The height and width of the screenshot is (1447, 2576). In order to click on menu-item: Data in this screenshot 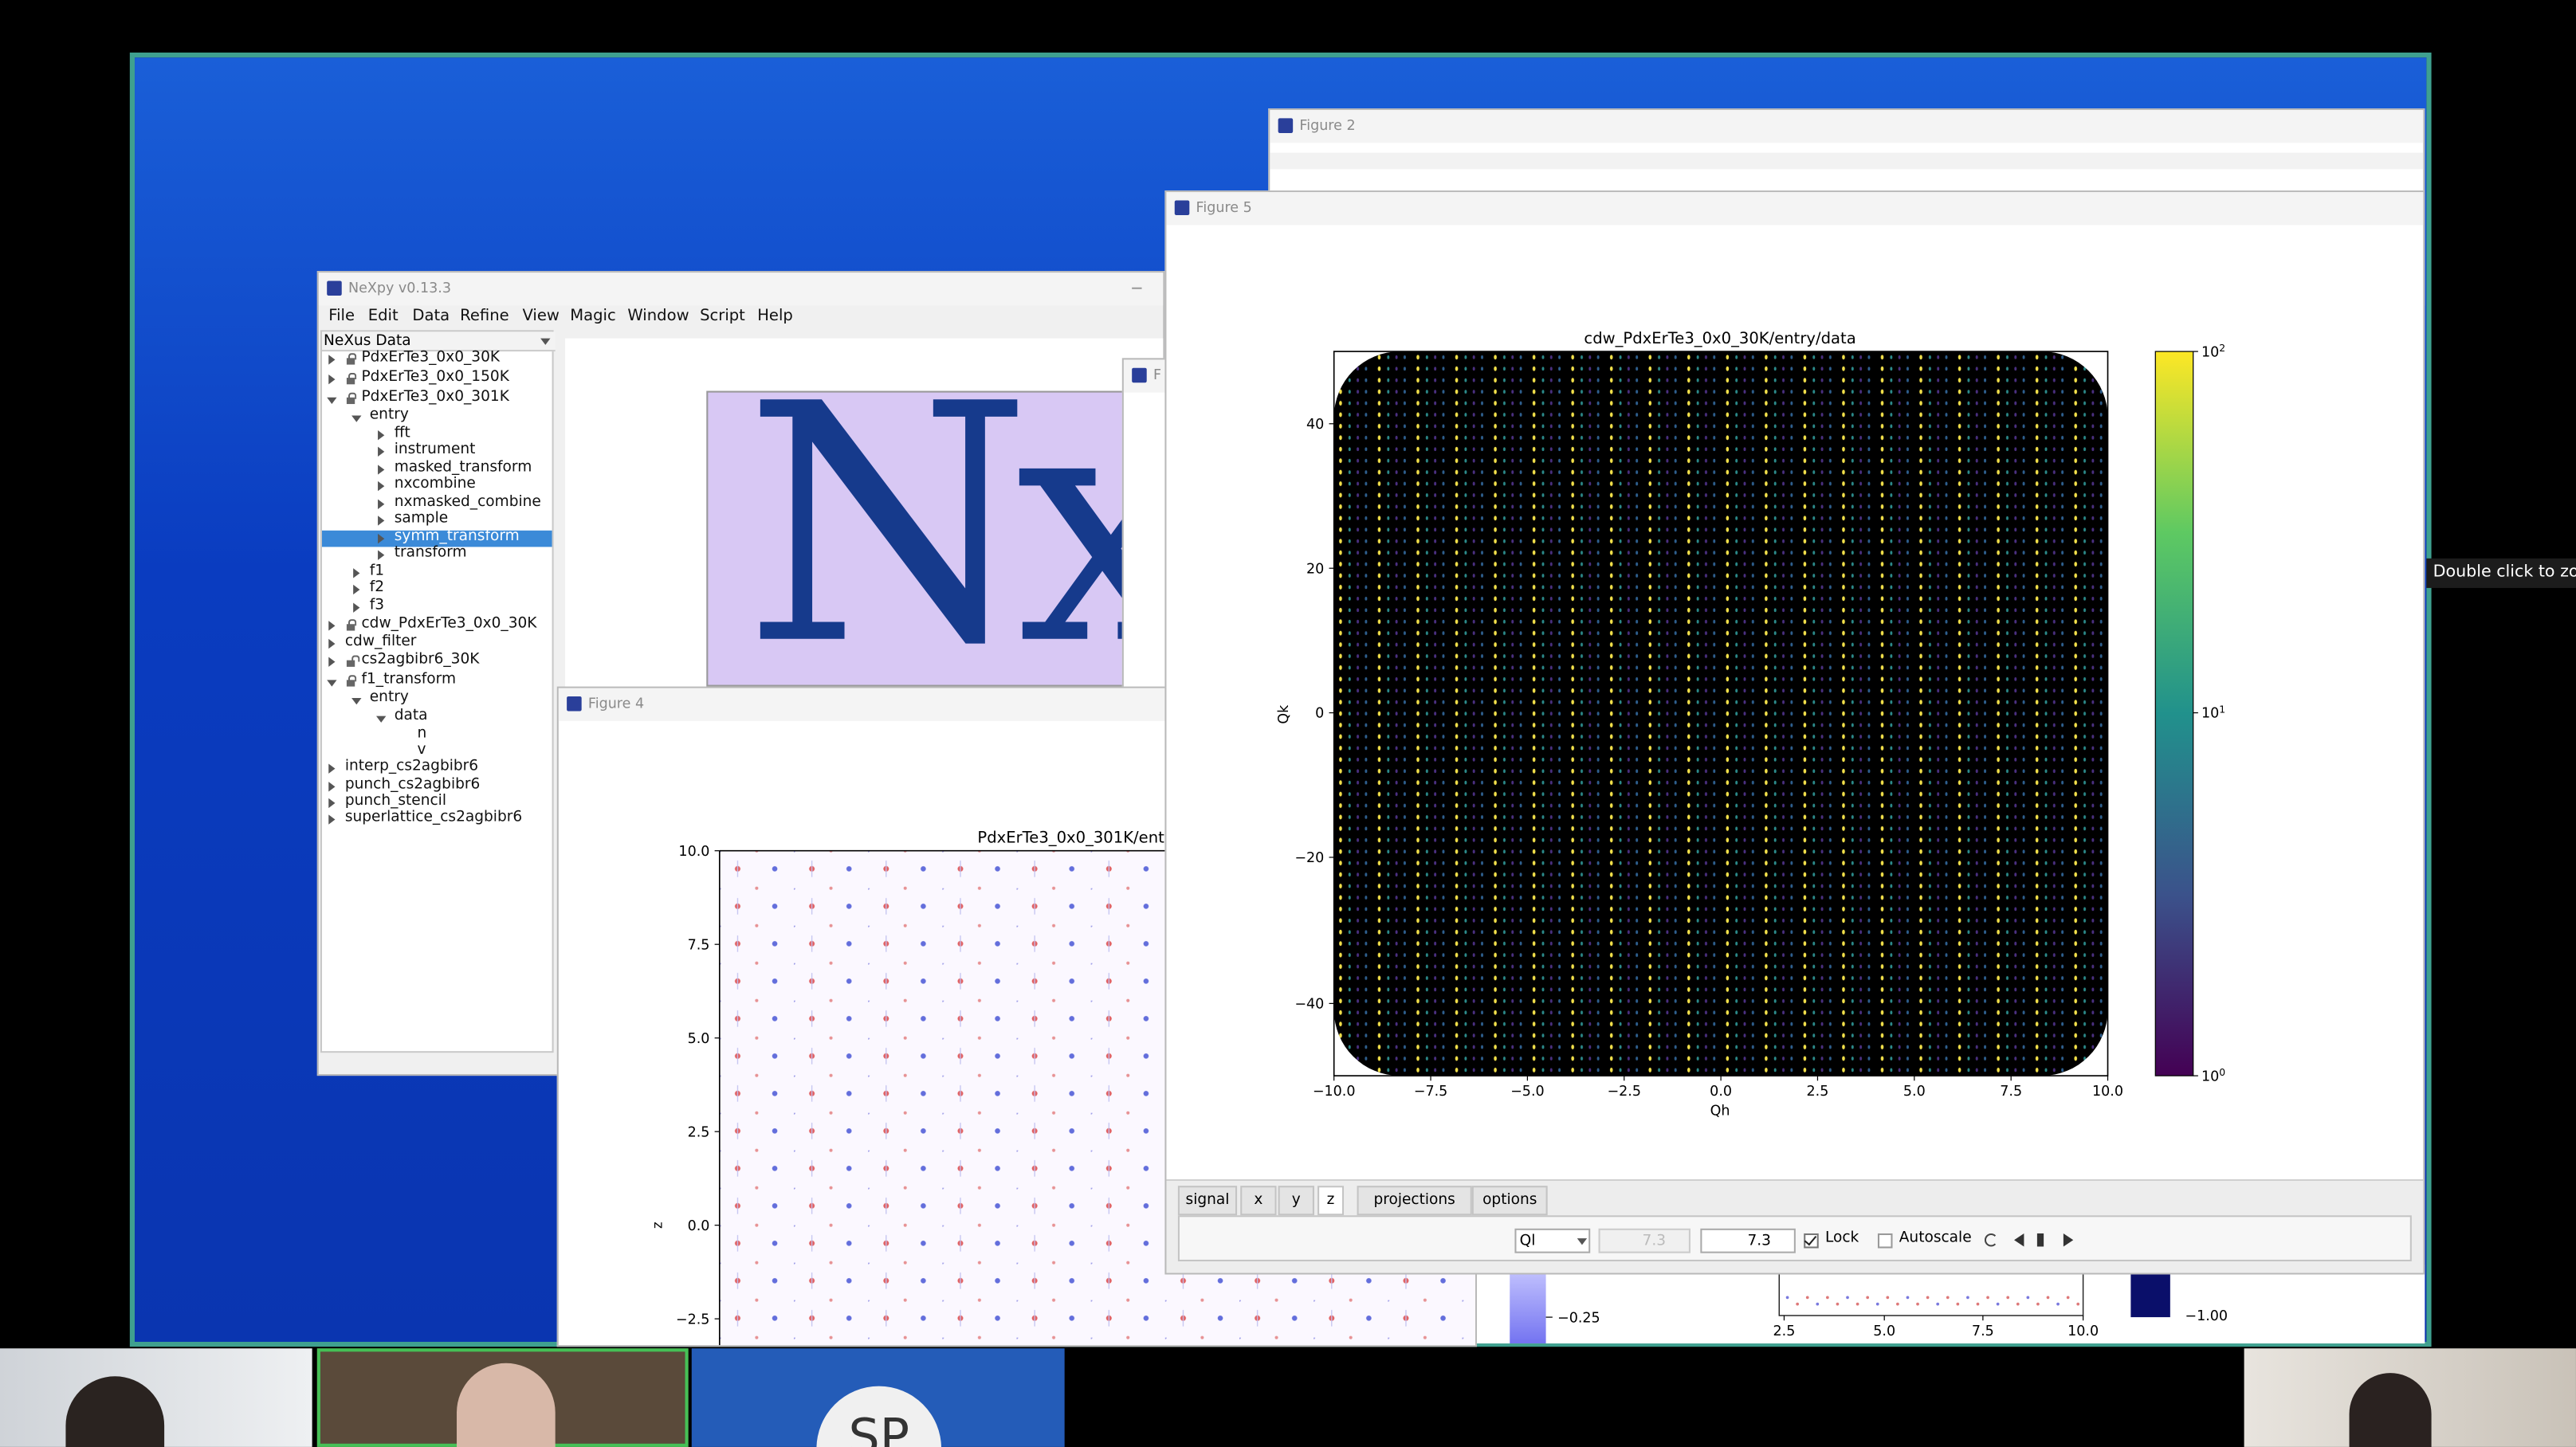, I will do `click(431, 316)`.